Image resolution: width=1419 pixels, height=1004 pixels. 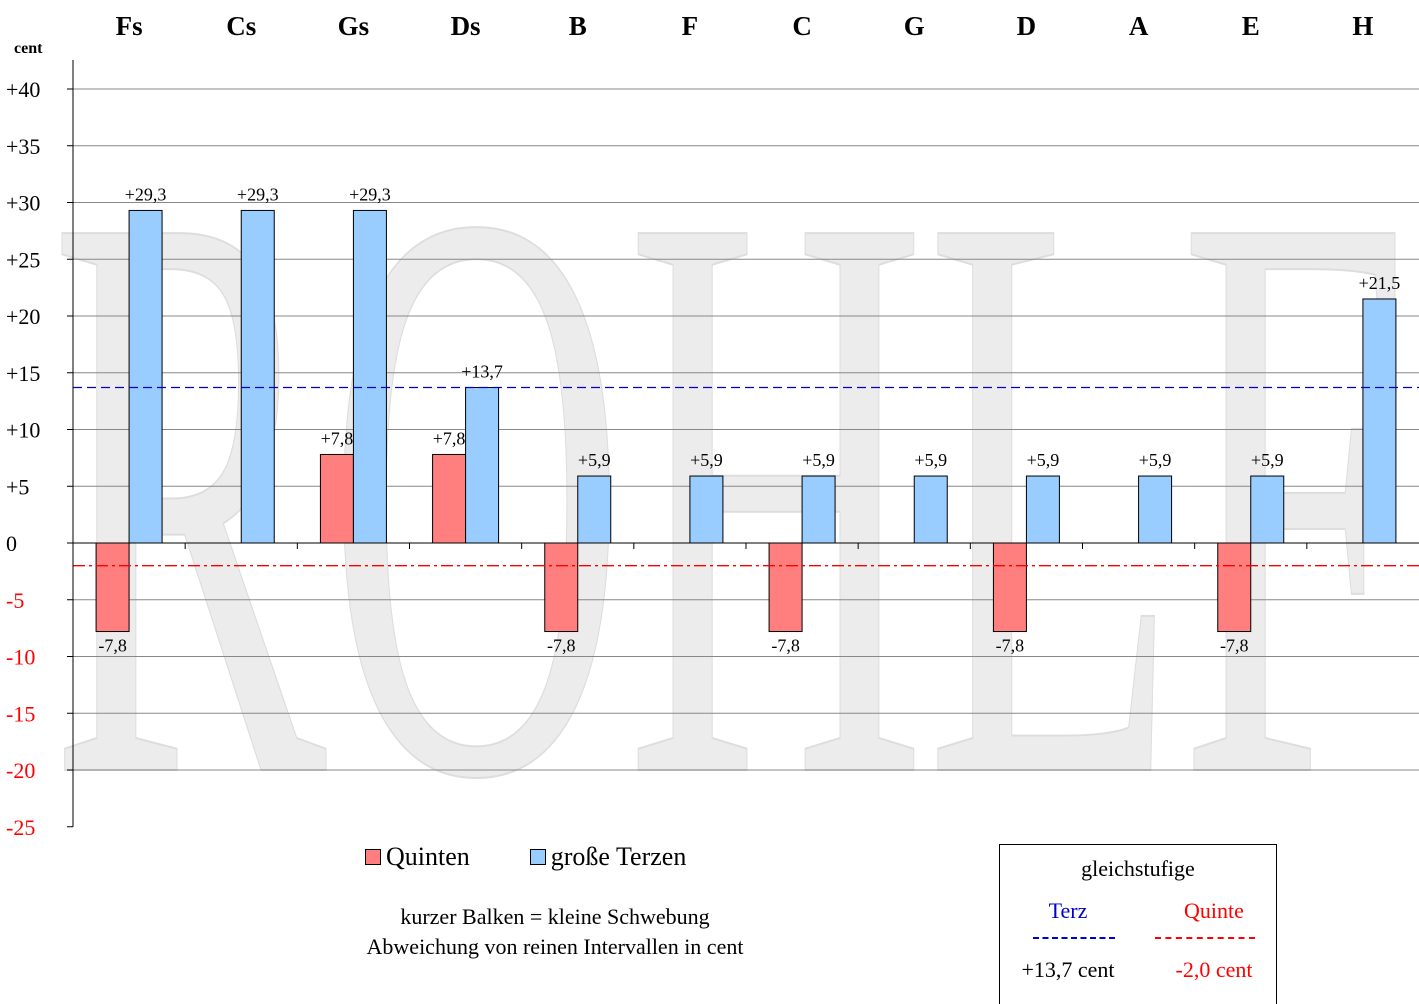 What do you see at coordinates (354, 26) in the screenshot?
I see `category-label: Gs` at bounding box center [354, 26].